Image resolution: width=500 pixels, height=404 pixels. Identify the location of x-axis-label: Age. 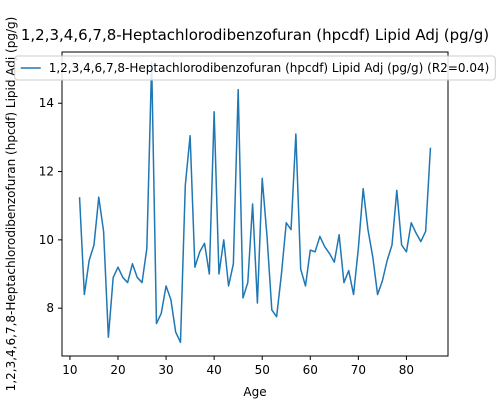
(254, 392).